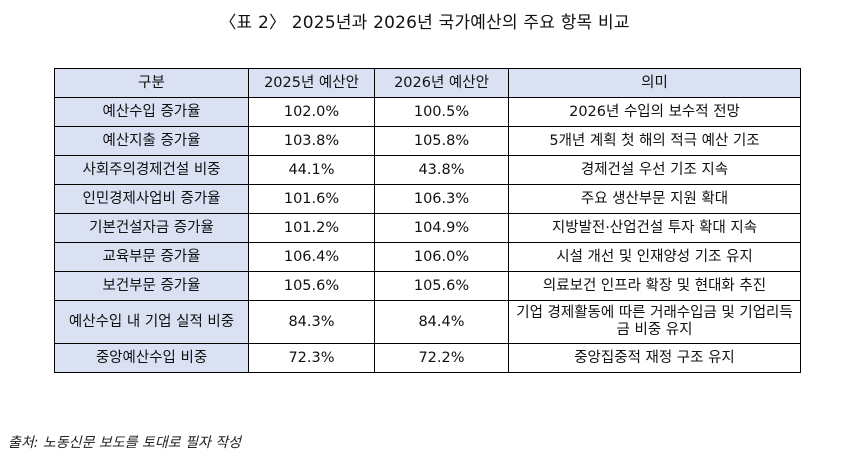 The height and width of the screenshot is (460, 849). Describe the element at coordinates (441, 228) in the screenshot. I see `value-2026: 104.9%` at that location.